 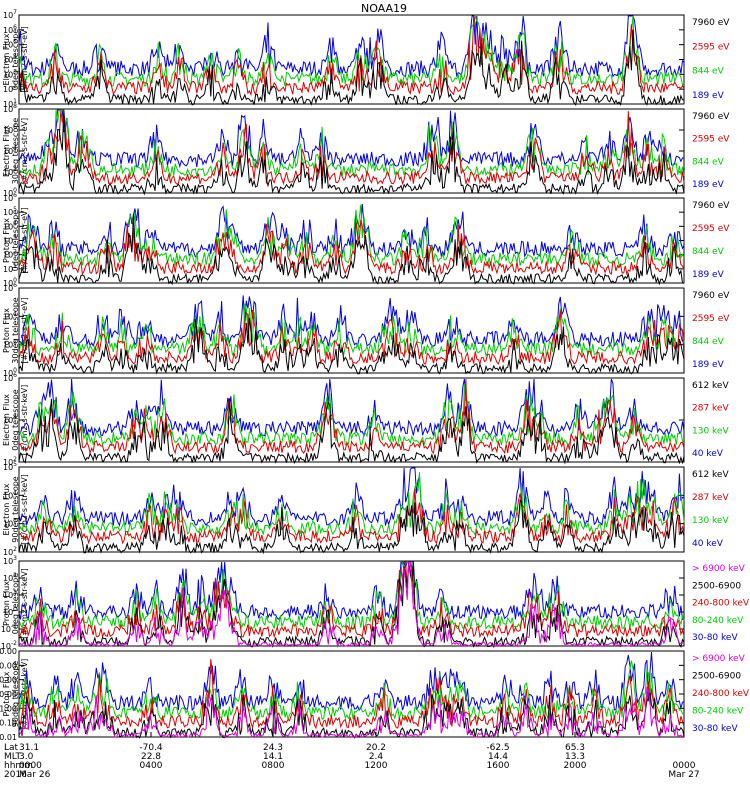 I want to click on x-tick-label: 2.4, so click(x=376, y=757).